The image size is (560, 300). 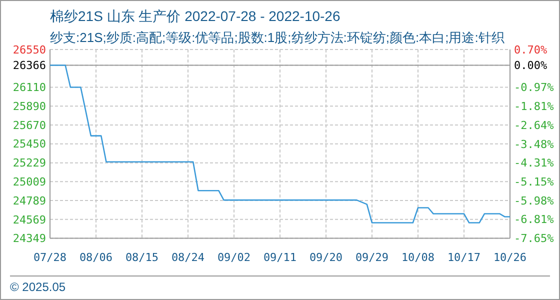 I want to click on x-tick-label: 09/20, so click(x=326, y=257).